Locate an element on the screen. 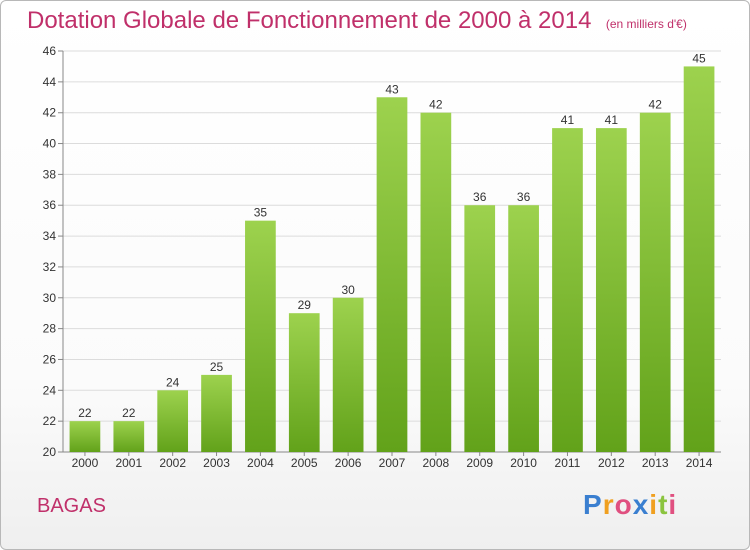 The height and width of the screenshot is (550, 750). y-tick-label: 20 is located at coordinates (50, 452).